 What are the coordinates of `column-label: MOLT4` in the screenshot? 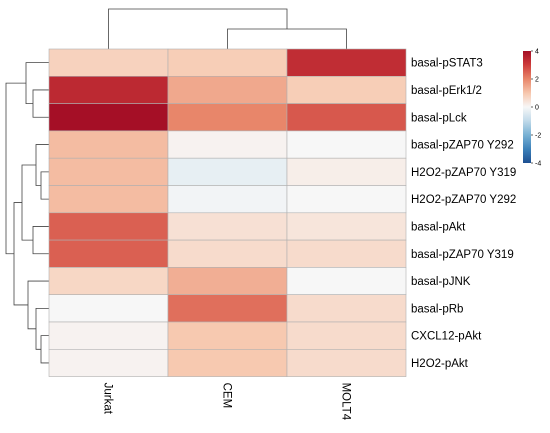 It's located at (346, 402).